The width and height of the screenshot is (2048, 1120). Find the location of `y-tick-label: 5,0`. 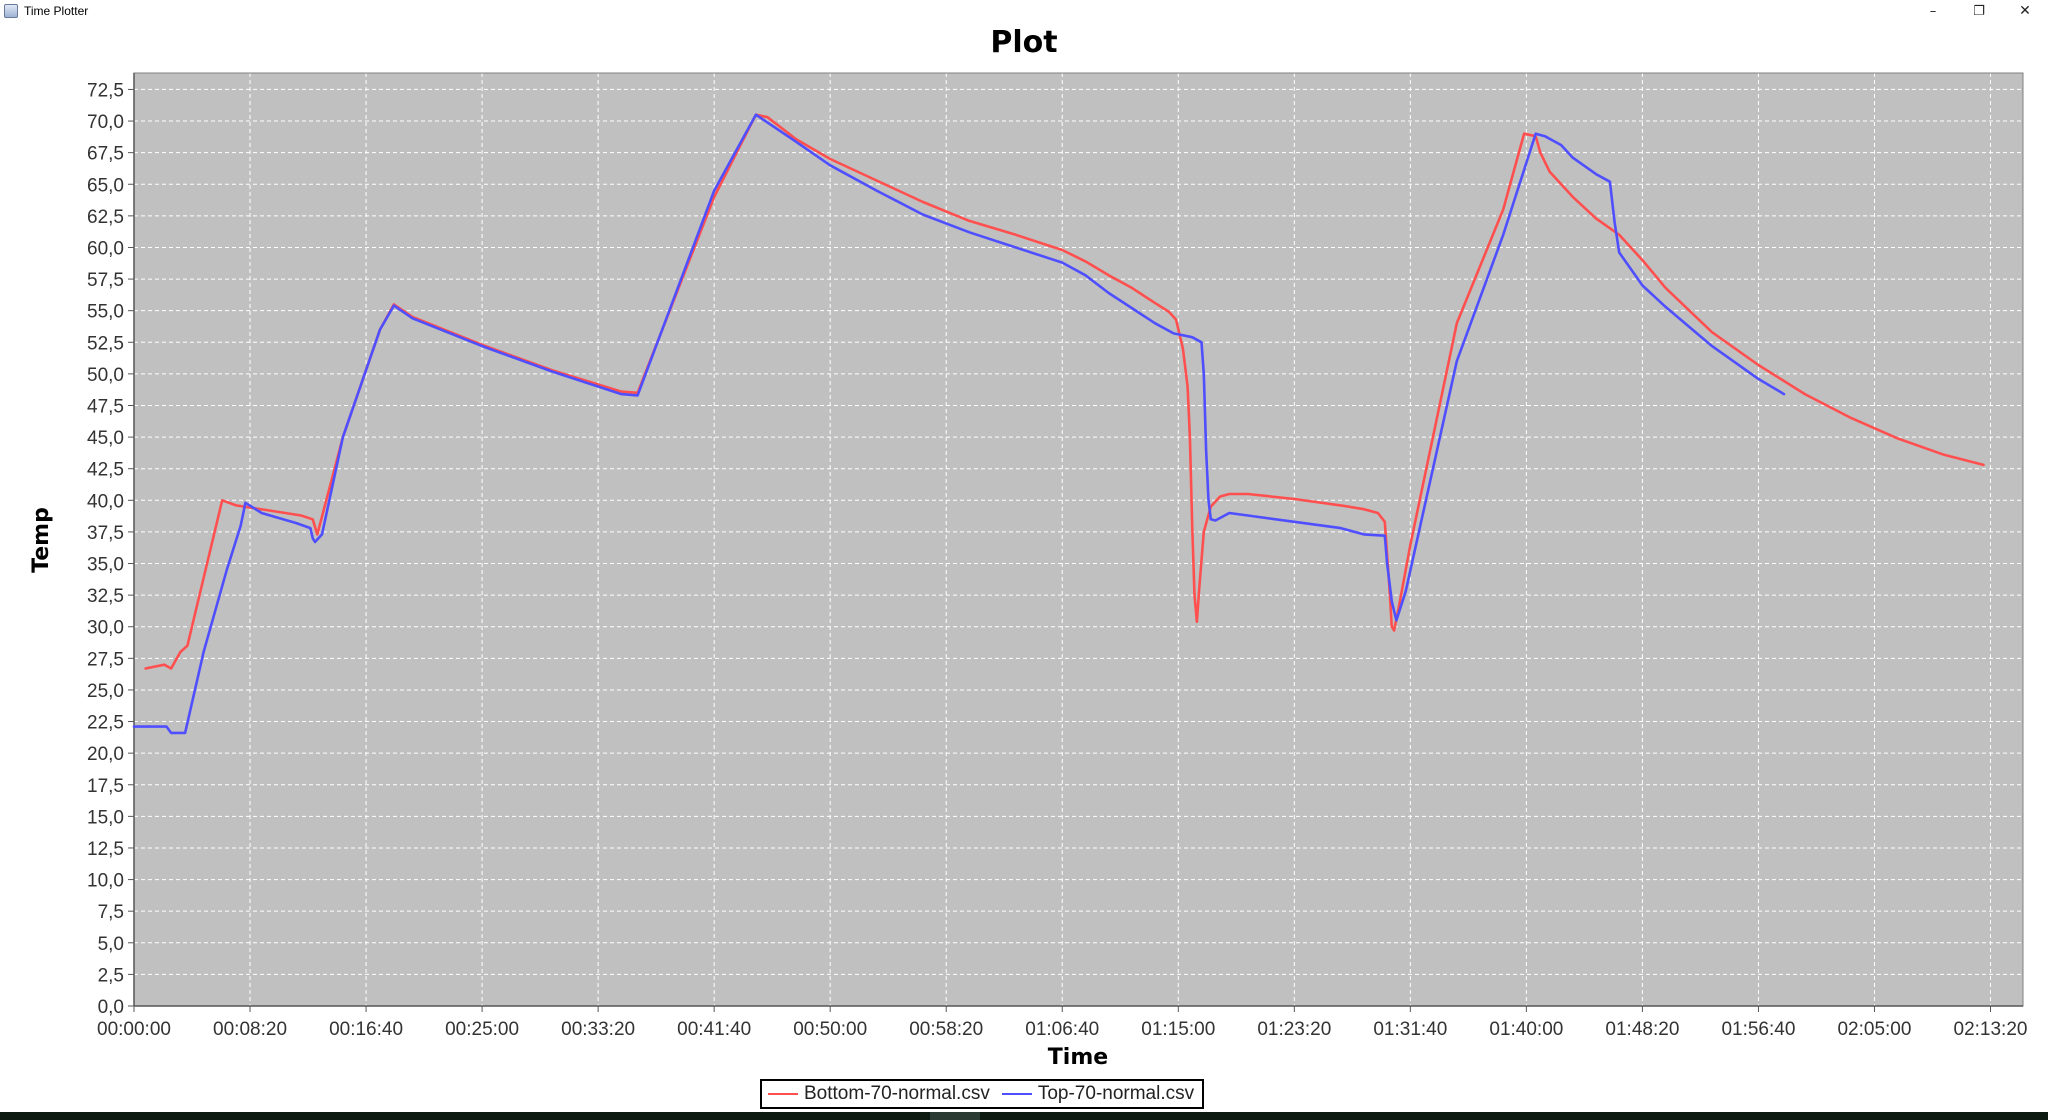

y-tick-label: 5,0 is located at coordinates (111, 944).